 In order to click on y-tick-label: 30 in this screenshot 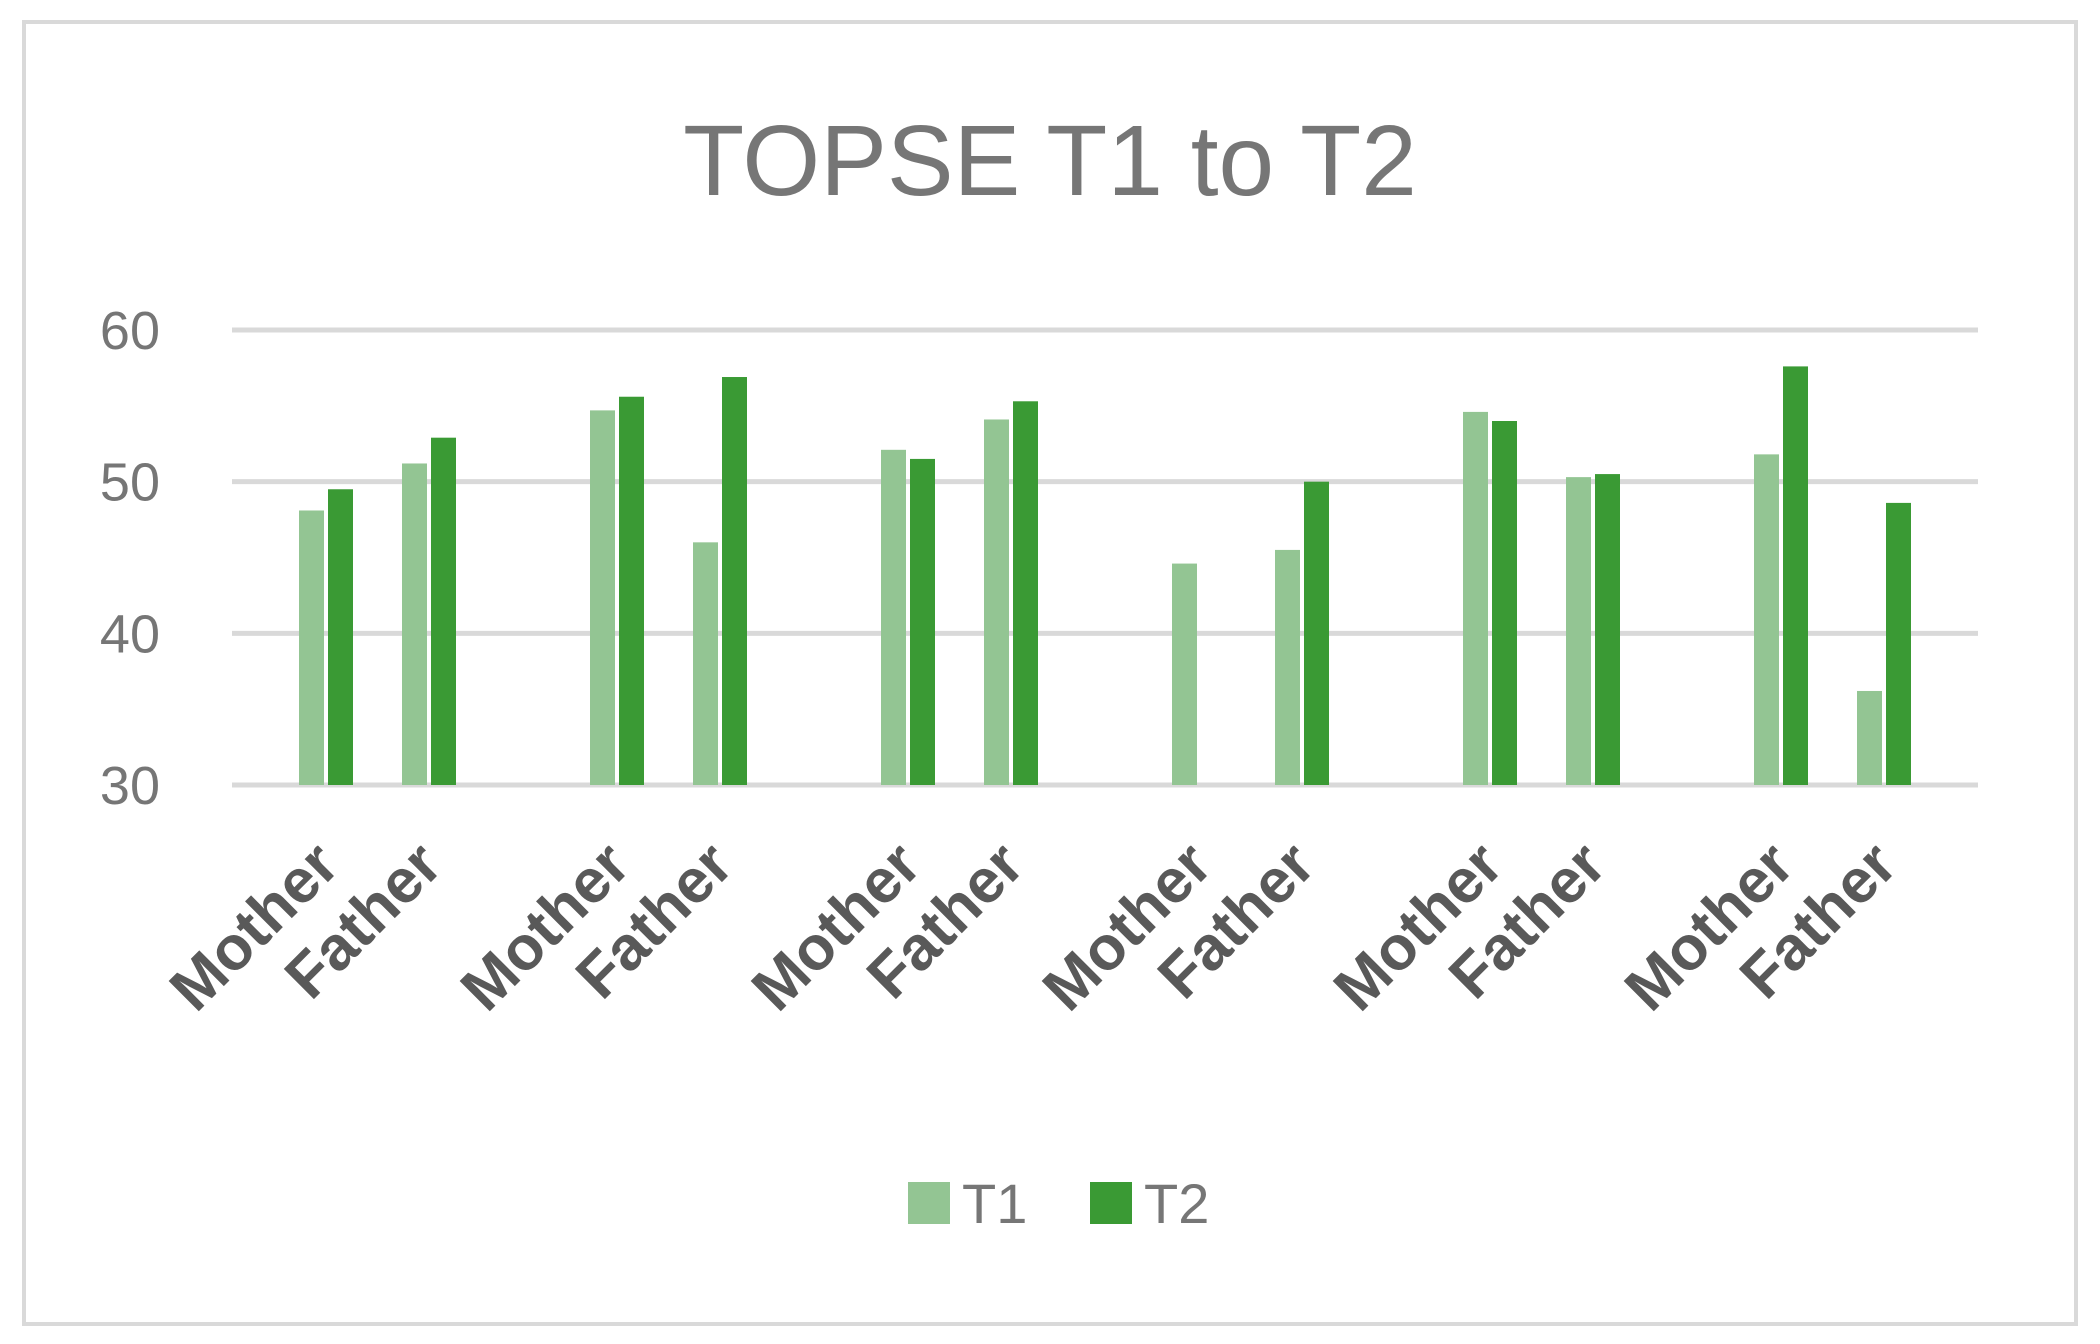, I will do `click(130, 786)`.